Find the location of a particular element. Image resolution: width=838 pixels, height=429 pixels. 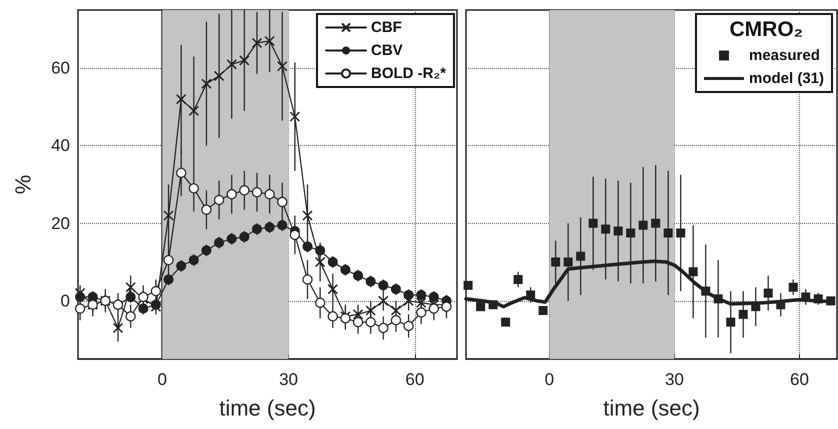

y-axis-title: % is located at coordinates (23, 184).